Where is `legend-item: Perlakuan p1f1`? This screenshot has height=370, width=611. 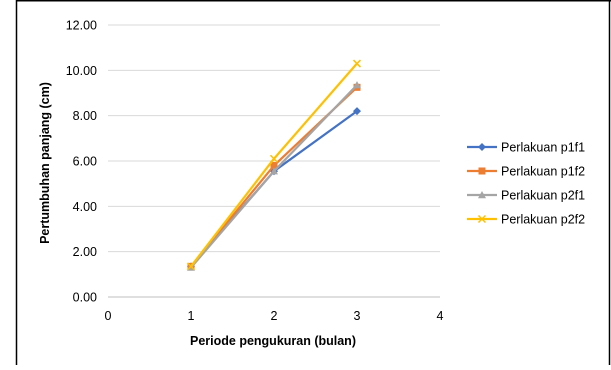
legend-item: Perlakuan p1f1 is located at coordinates (526, 148).